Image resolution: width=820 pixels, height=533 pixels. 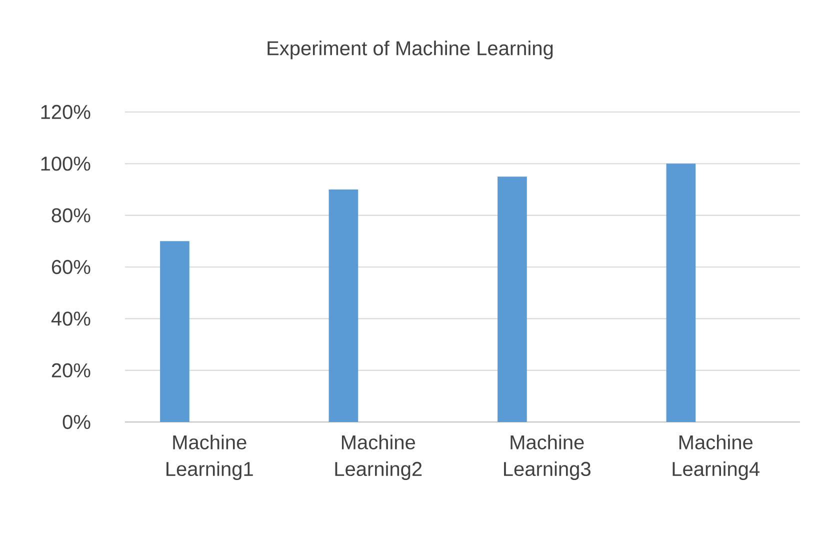 I want to click on x-tick-label: Machine Learning2, so click(x=378, y=457).